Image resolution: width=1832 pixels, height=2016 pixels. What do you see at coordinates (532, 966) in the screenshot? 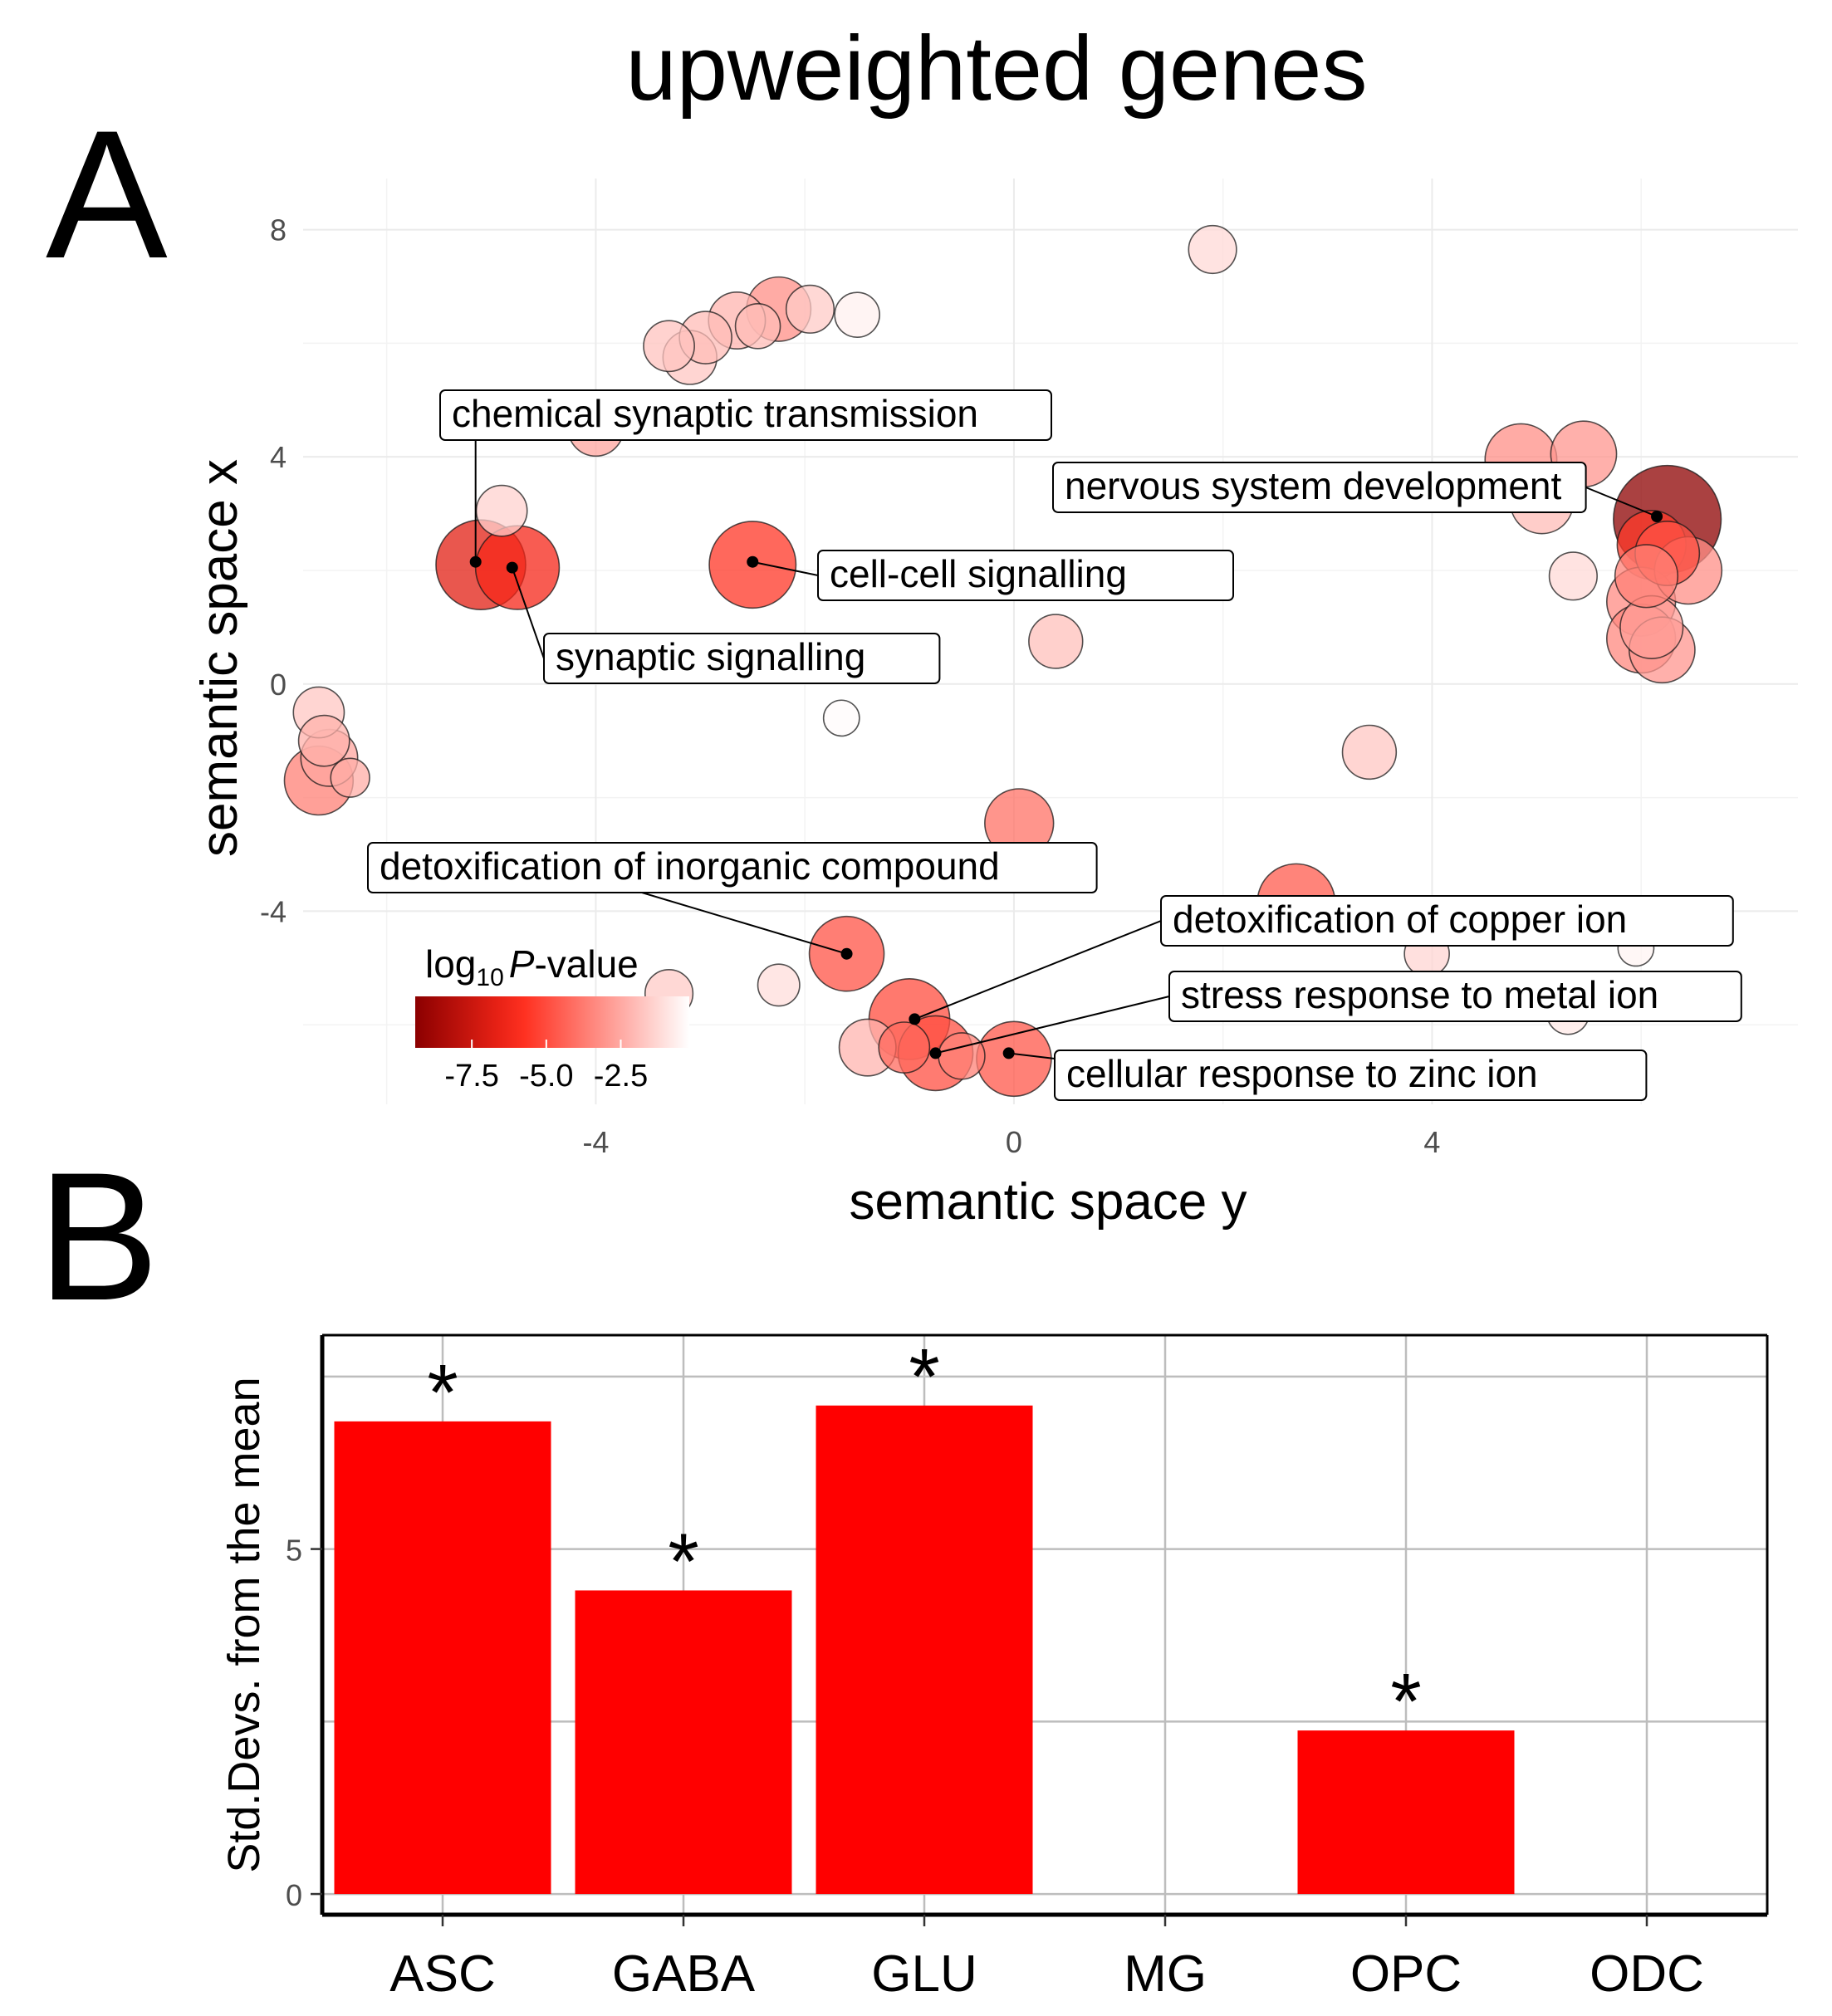
I see `legend-title: log10 P-value` at bounding box center [532, 966].